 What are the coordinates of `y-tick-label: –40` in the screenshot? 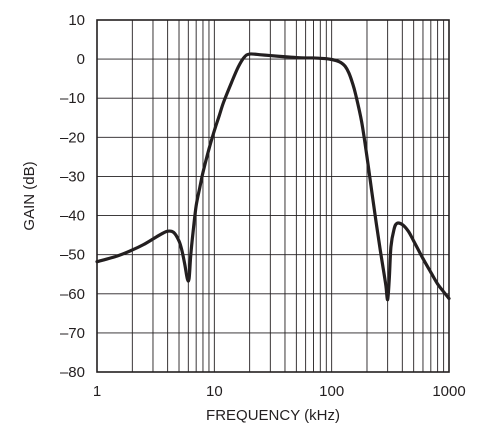 It's located at (72, 216).